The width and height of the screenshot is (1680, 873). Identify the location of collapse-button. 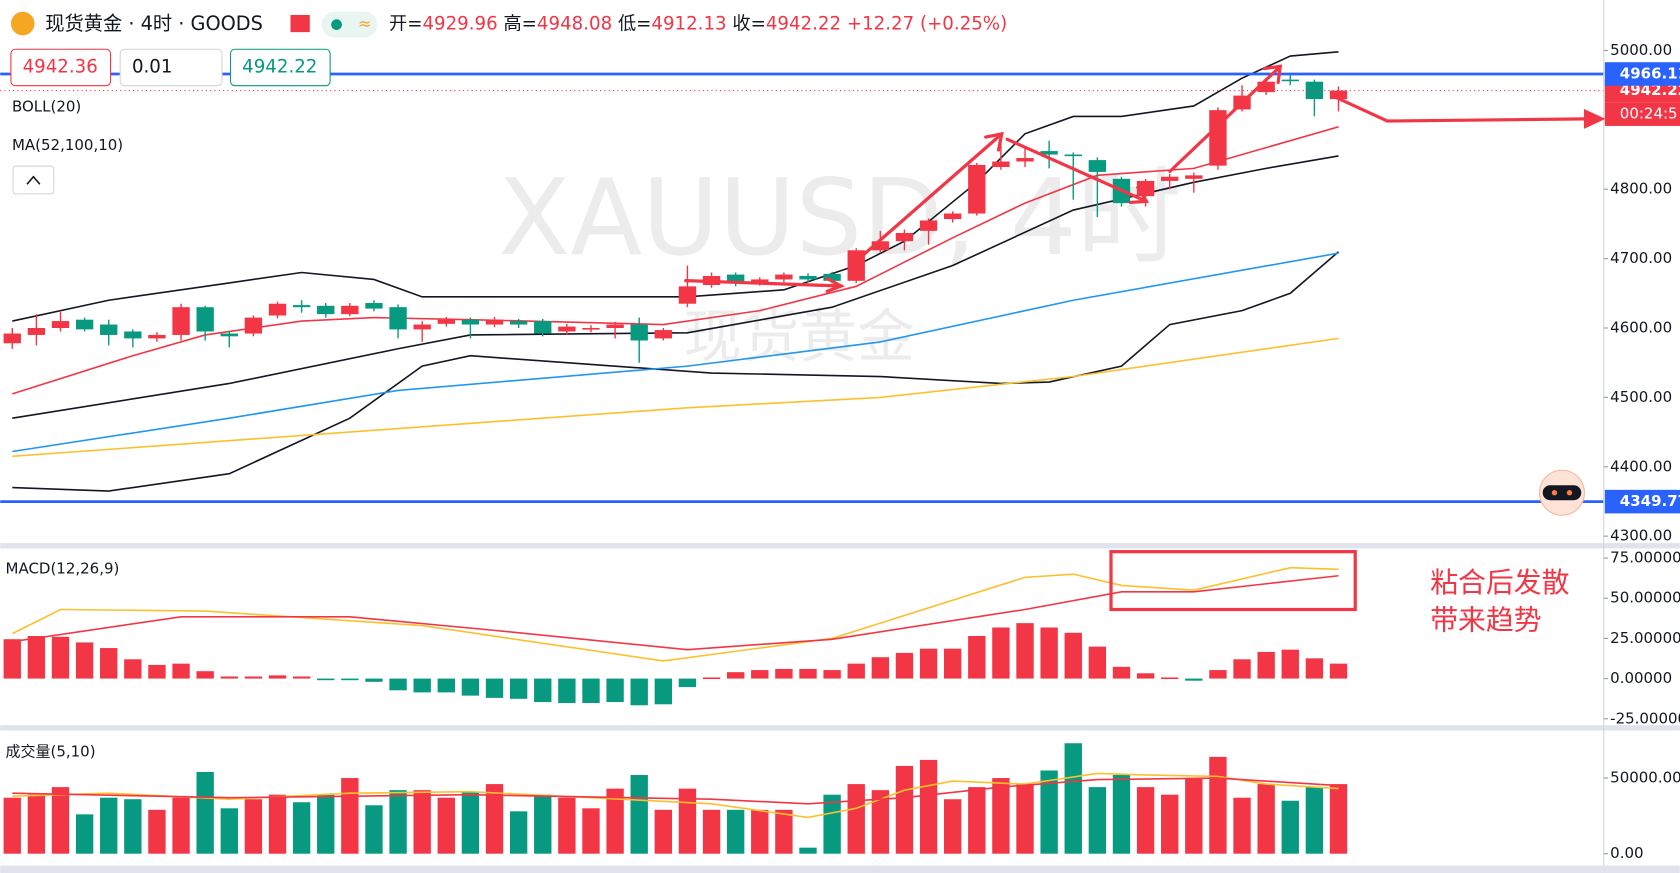
(33, 180).